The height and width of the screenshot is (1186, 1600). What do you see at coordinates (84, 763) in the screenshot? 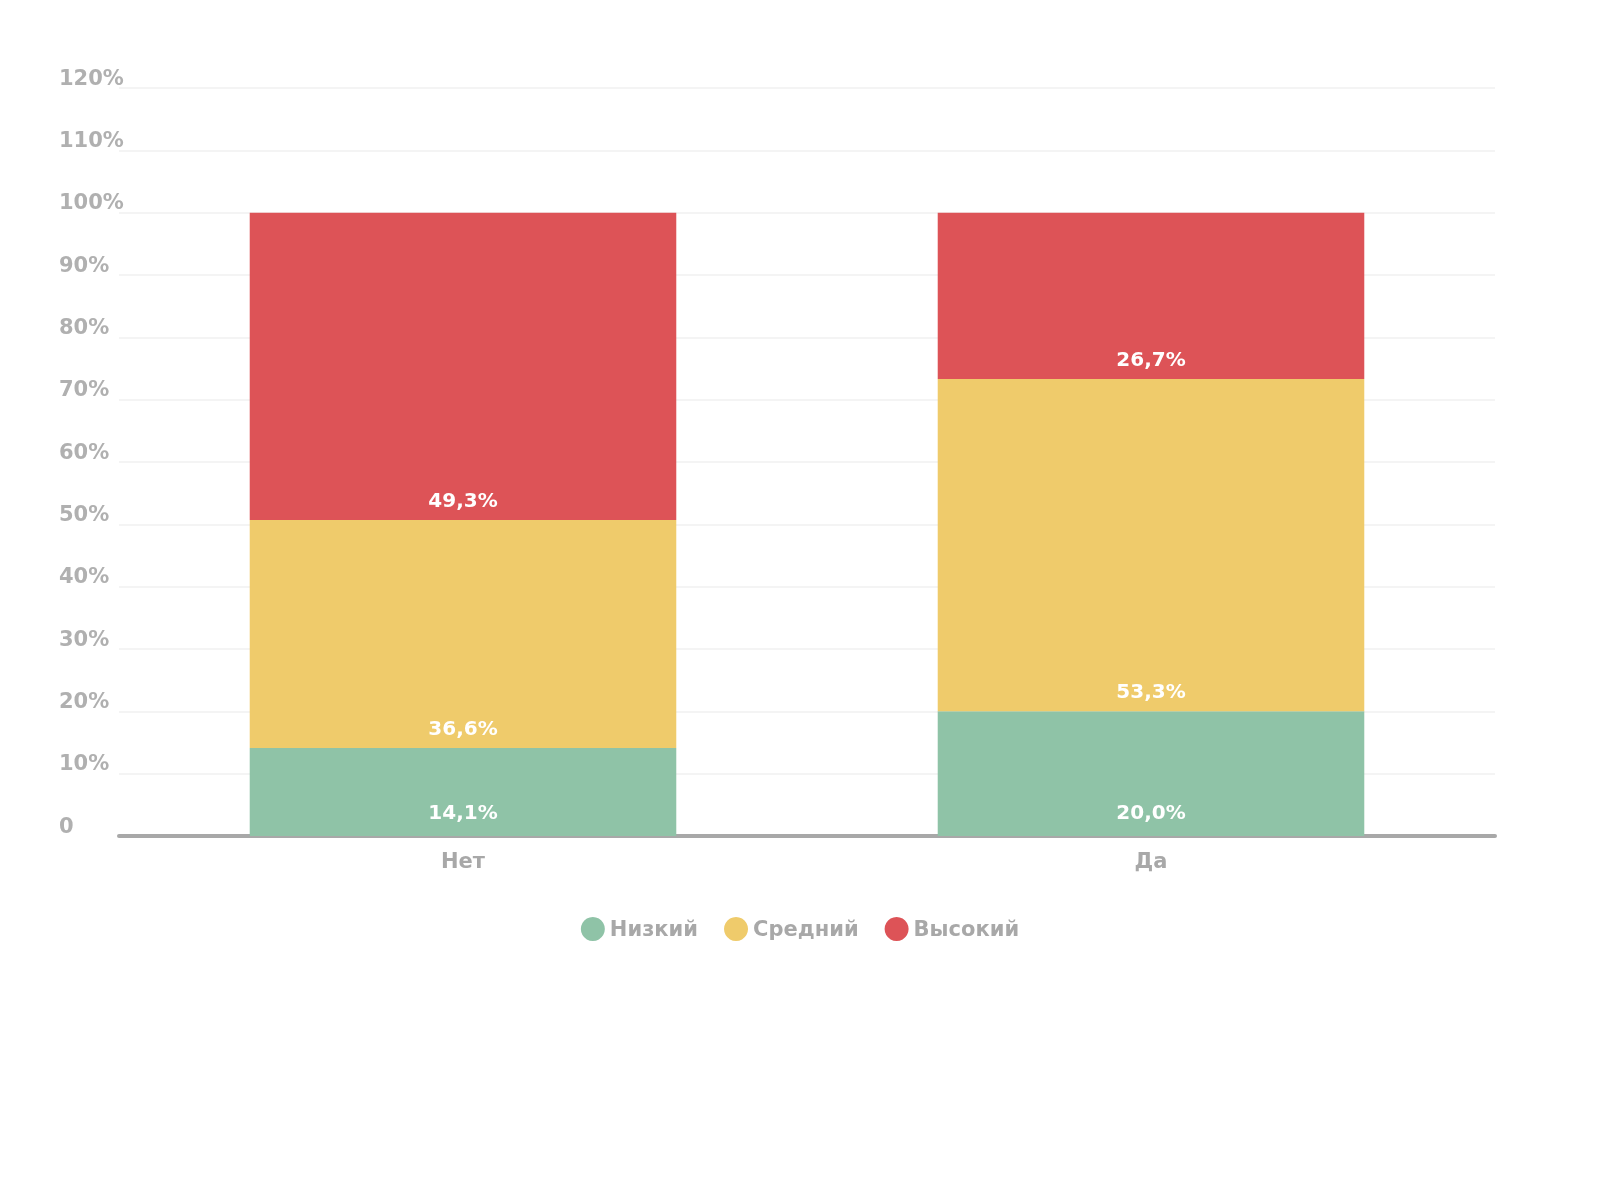
I see `y-tick-label: 10%` at bounding box center [84, 763].